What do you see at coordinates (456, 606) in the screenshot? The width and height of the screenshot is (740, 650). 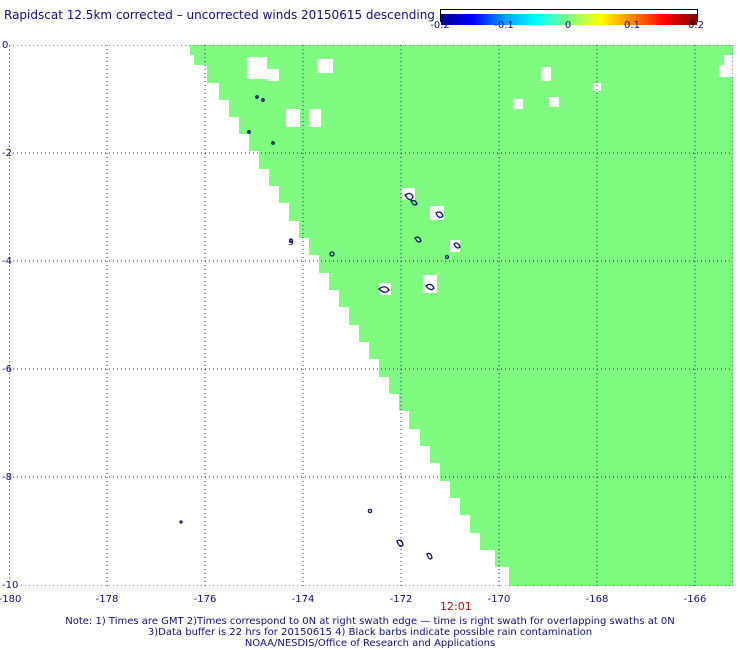 I see `swath-time-label: 12:01` at bounding box center [456, 606].